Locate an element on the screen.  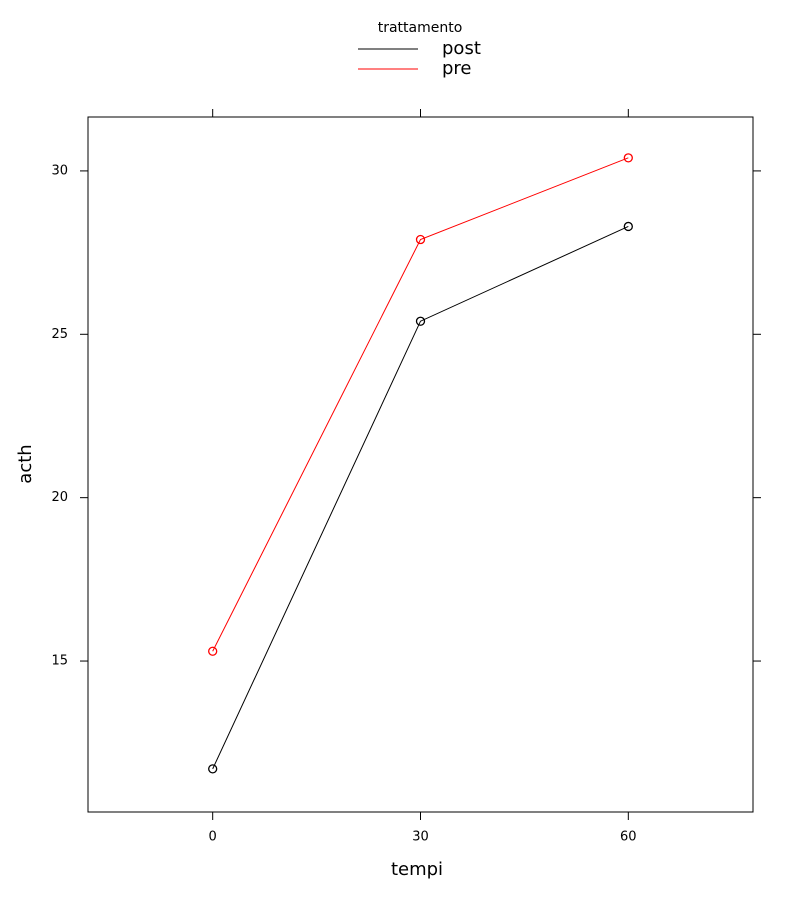
y-tick-label: 30 is located at coordinates (59, 170).